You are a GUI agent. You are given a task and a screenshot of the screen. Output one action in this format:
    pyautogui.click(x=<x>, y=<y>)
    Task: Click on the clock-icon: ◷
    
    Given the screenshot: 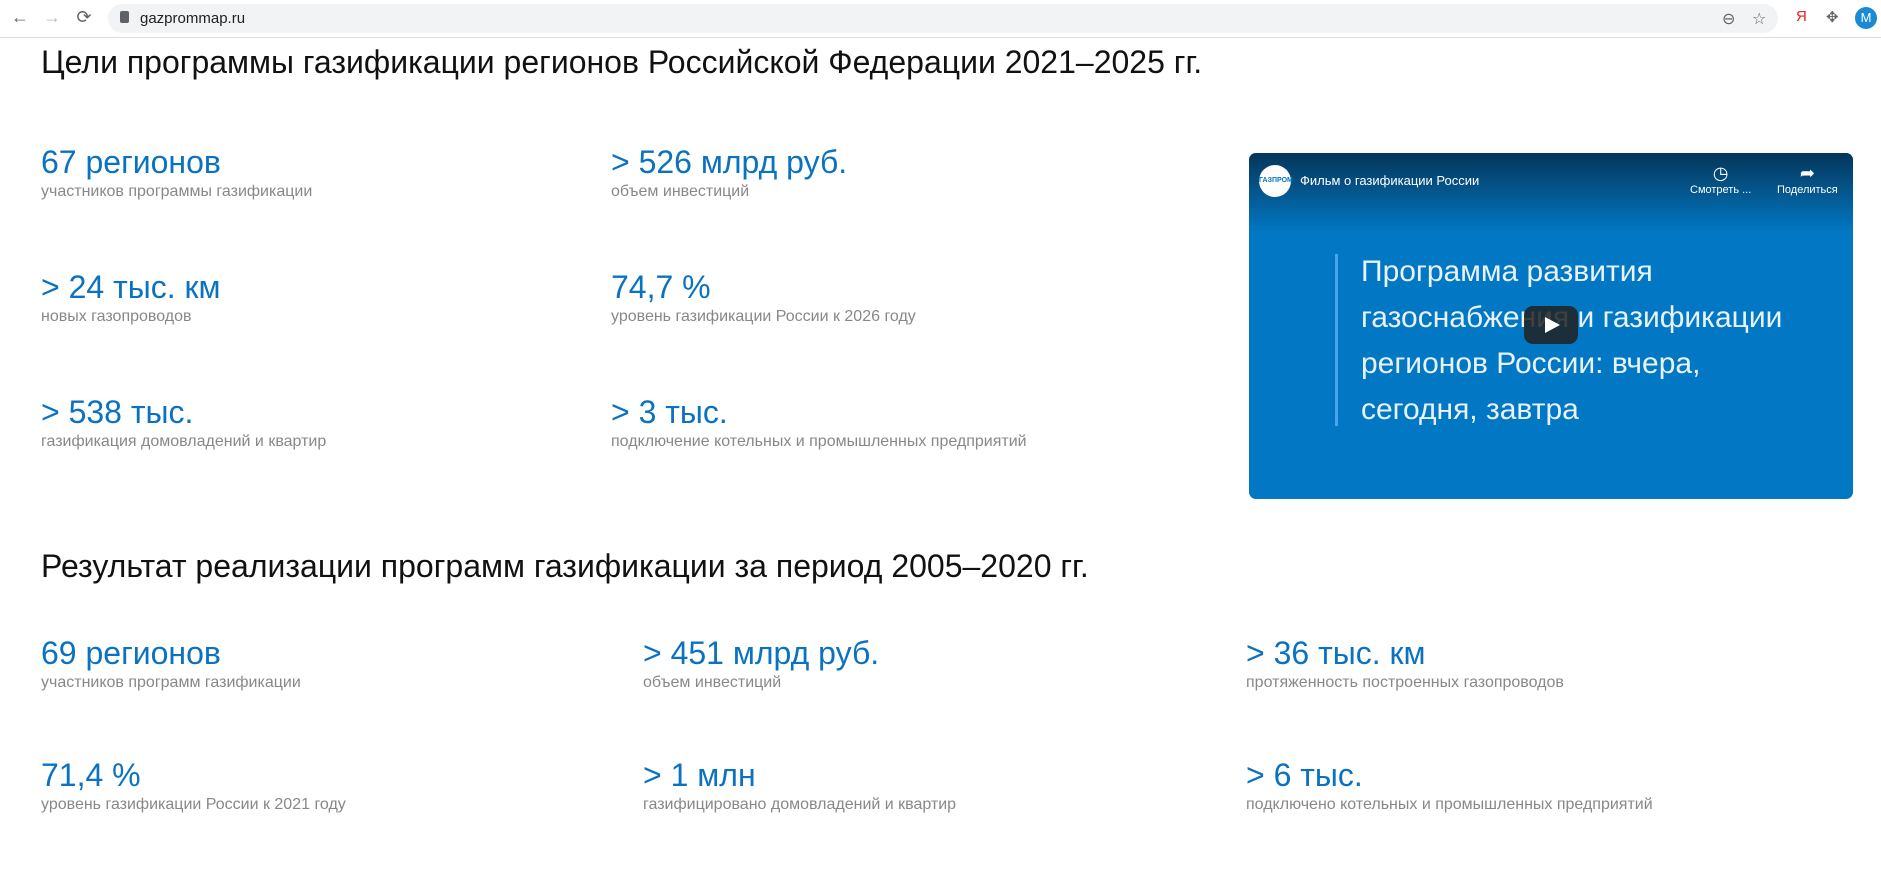 What is the action you would take?
    pyautogui.click(x=1720, y=173)
    